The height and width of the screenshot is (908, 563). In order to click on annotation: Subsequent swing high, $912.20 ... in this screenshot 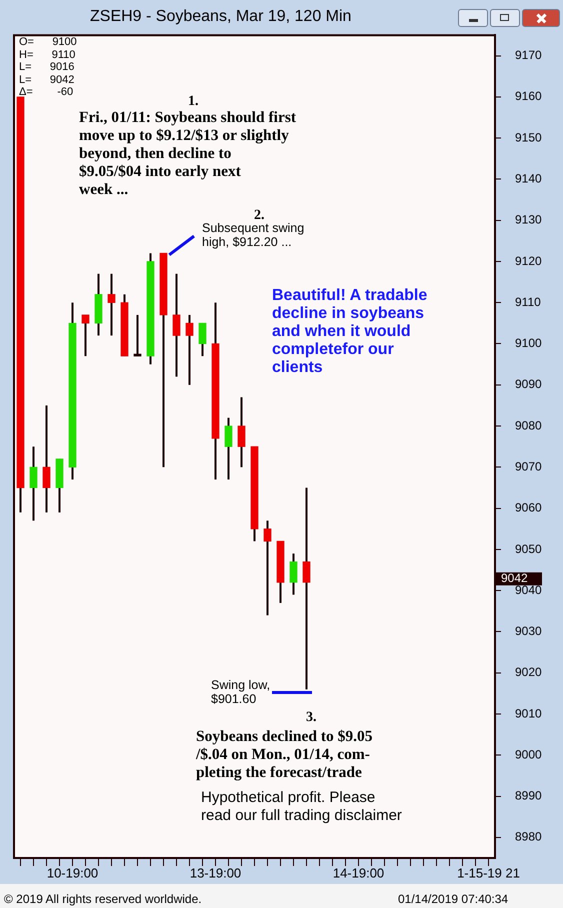, I will do `click(253, 235)`.